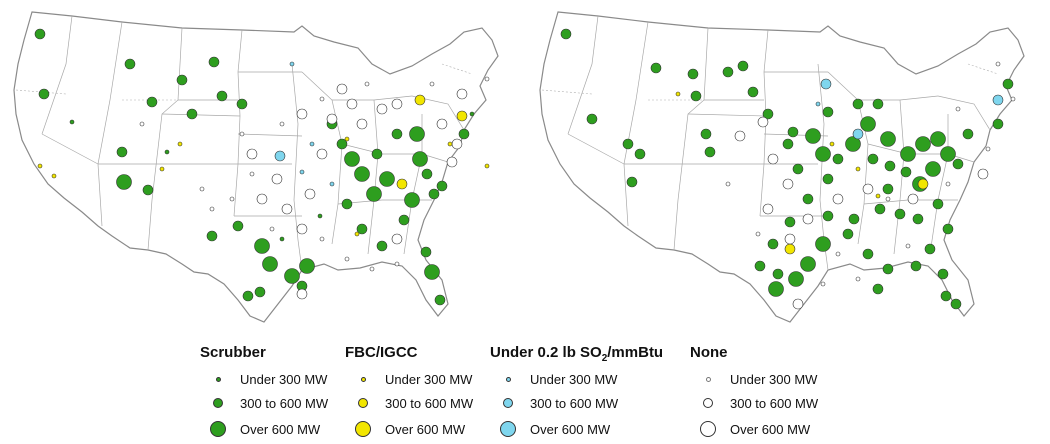  What do you see at coordinates (708, 403) in the screenshot?
I see `none-medium-marker` at bounding box center [708, 403].